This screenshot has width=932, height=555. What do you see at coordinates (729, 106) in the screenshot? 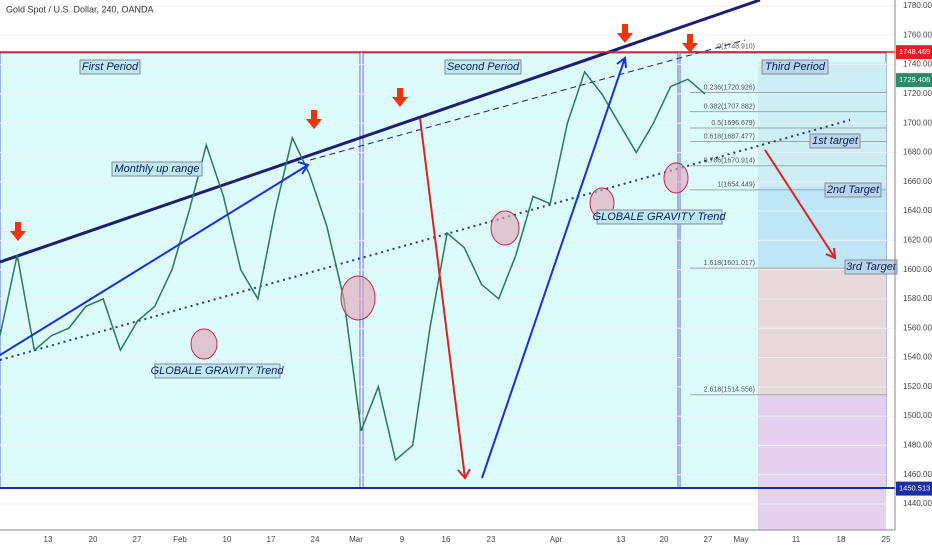
I see `fib-label: 0.382(1707.882)` at bounding box center [729, 106].